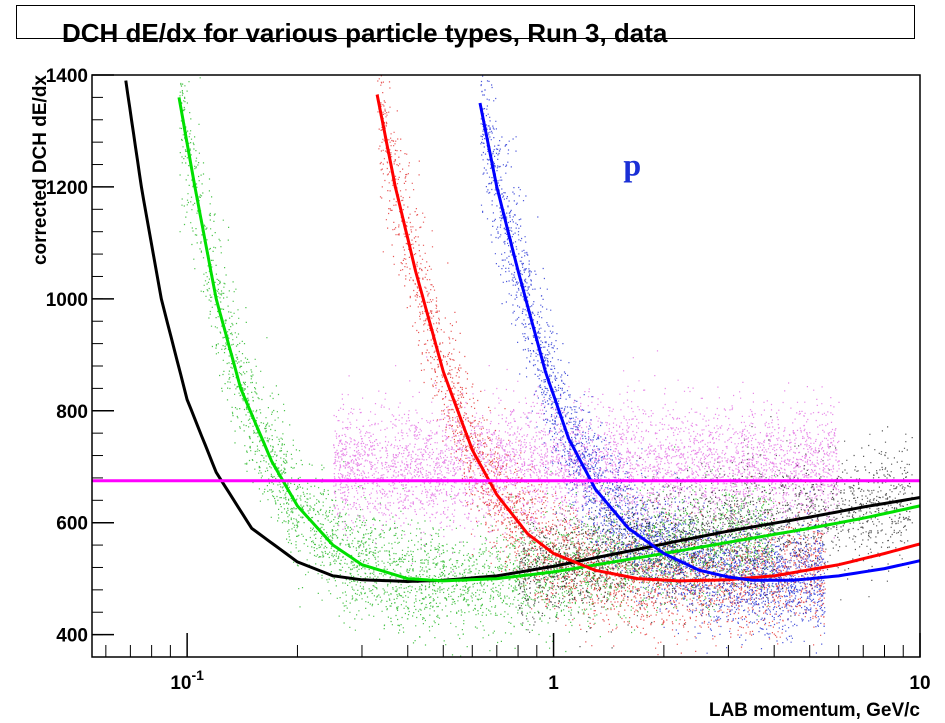  I want to click on x-tick-label: 1, so click(553, 683).